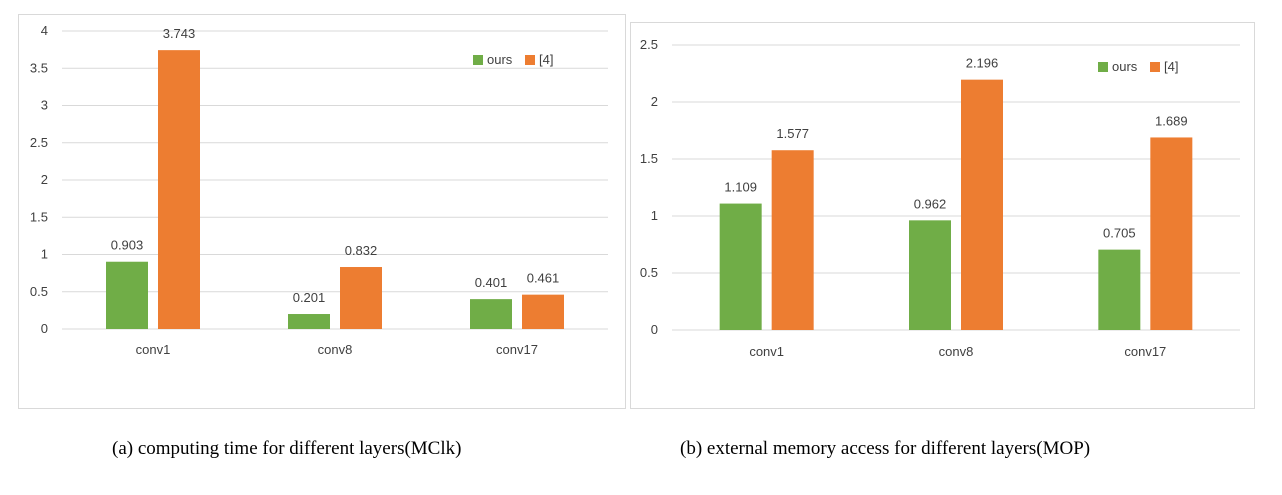 This screenshot has width=1282, height=495. Describe the element at coordinates (39, 67) in the screenshot. I see `y-tick-label: 3.5` at that location.